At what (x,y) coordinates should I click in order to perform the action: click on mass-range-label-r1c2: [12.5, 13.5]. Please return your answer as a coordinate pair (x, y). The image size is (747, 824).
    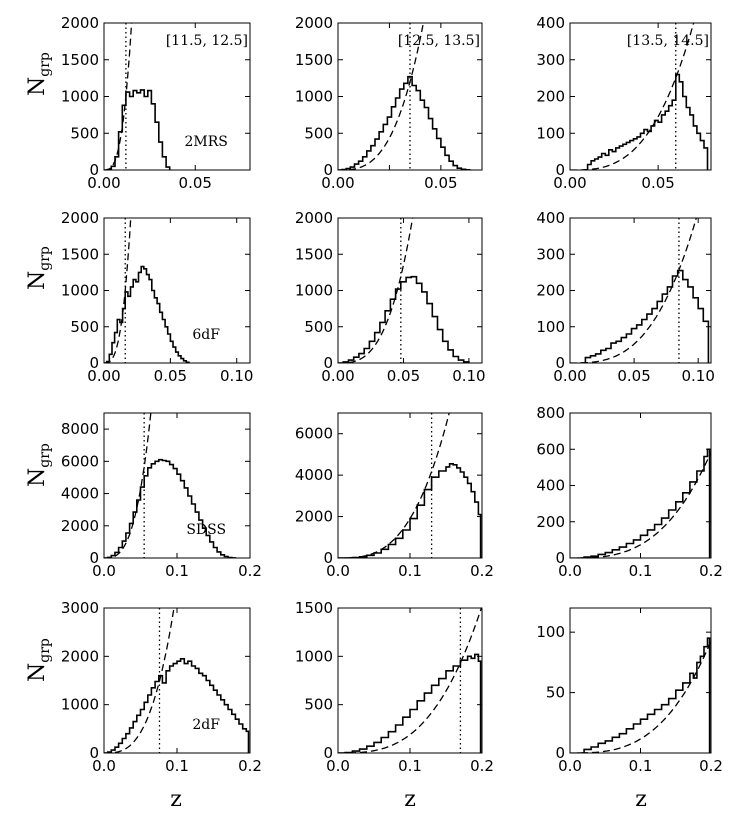
    Looking at the image, I should click on (439, 41).